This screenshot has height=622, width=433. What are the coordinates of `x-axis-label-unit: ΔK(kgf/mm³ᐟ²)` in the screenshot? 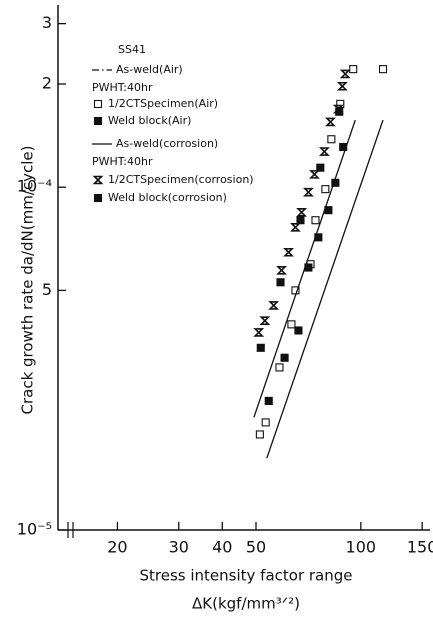 It's located at (246, 604).